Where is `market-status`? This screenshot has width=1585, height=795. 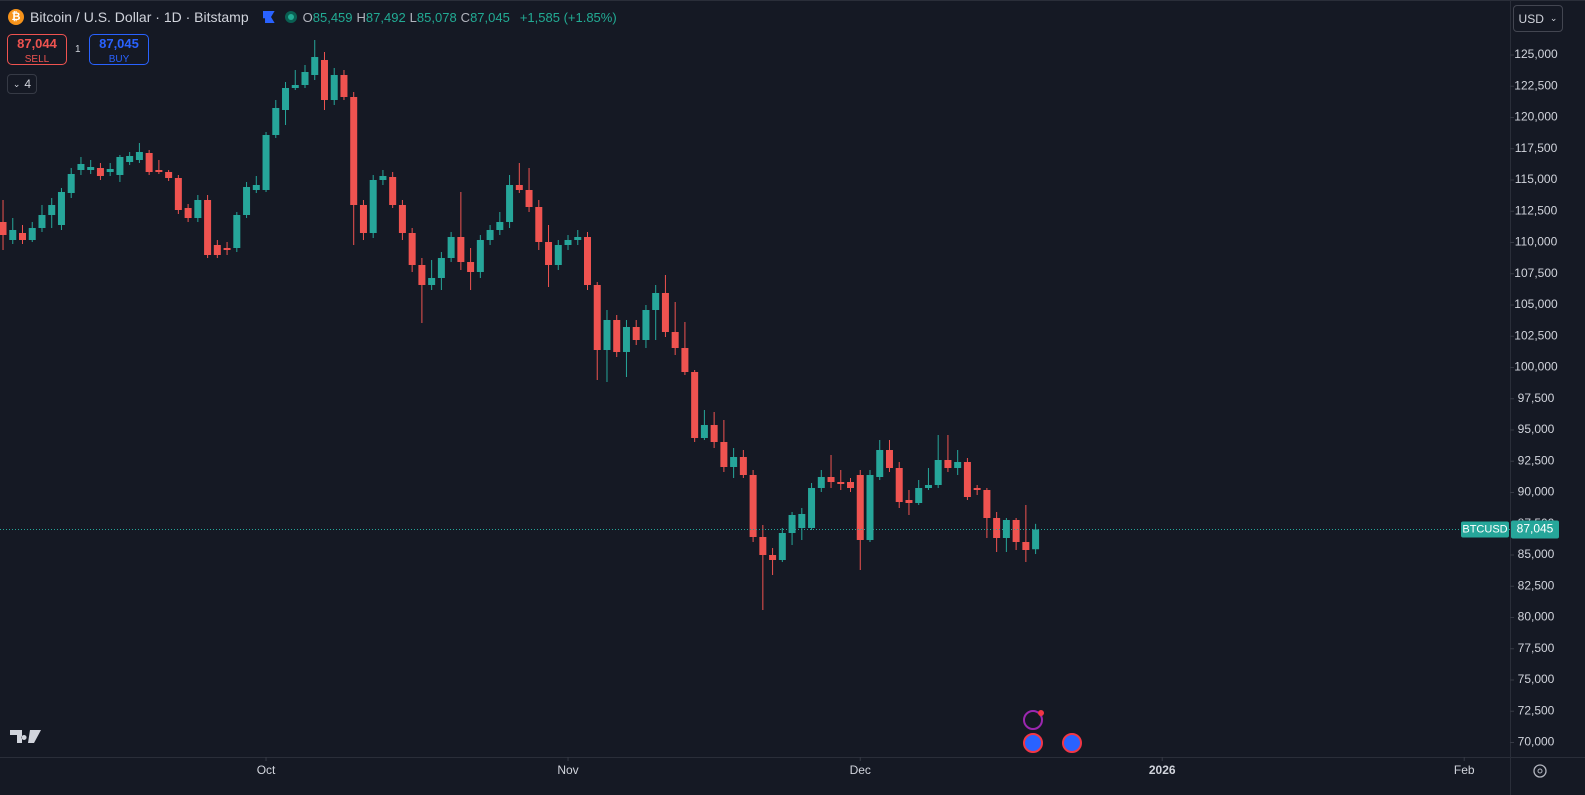
market-status is located at coordinates (290, 17).